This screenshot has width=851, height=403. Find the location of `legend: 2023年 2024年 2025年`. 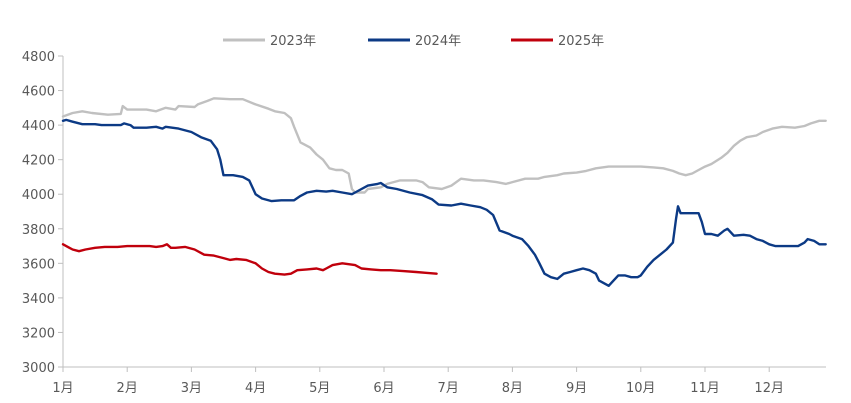

legend: 2023年 2024年 2025年 is located at coordinates (413, 41).